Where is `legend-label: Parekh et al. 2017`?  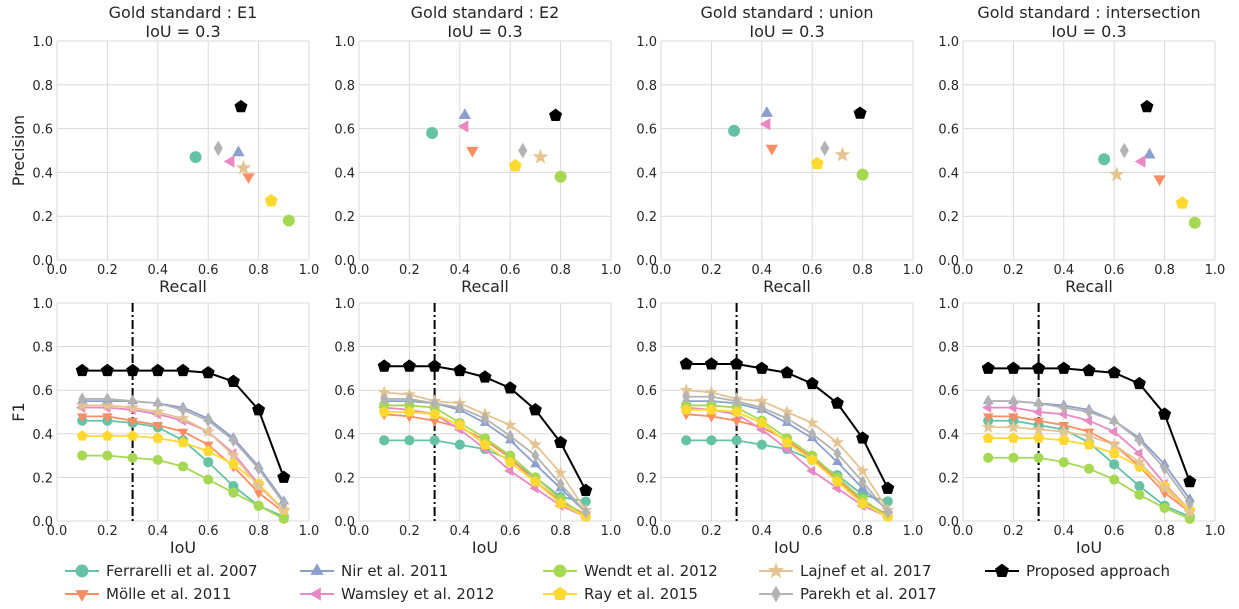 legend-label: Parekh et al. 2017 is located at coordinates (868, 594).